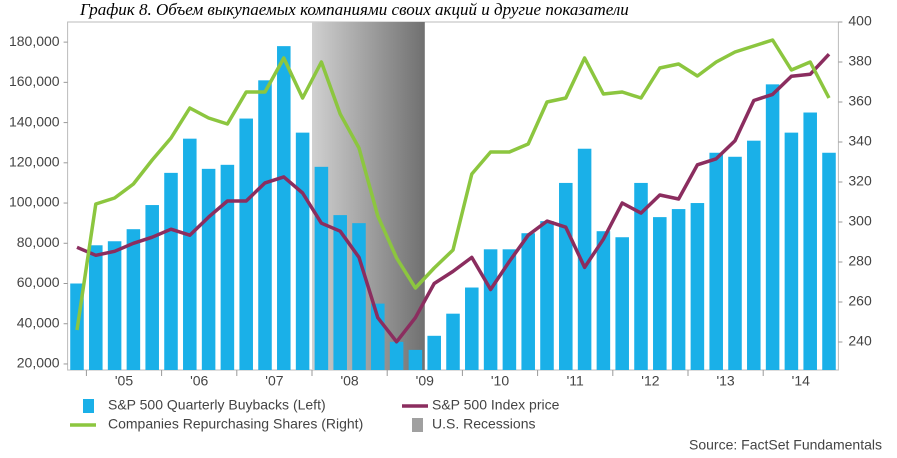  I want to click on y2-tick-label: 340, so click(860, 141).